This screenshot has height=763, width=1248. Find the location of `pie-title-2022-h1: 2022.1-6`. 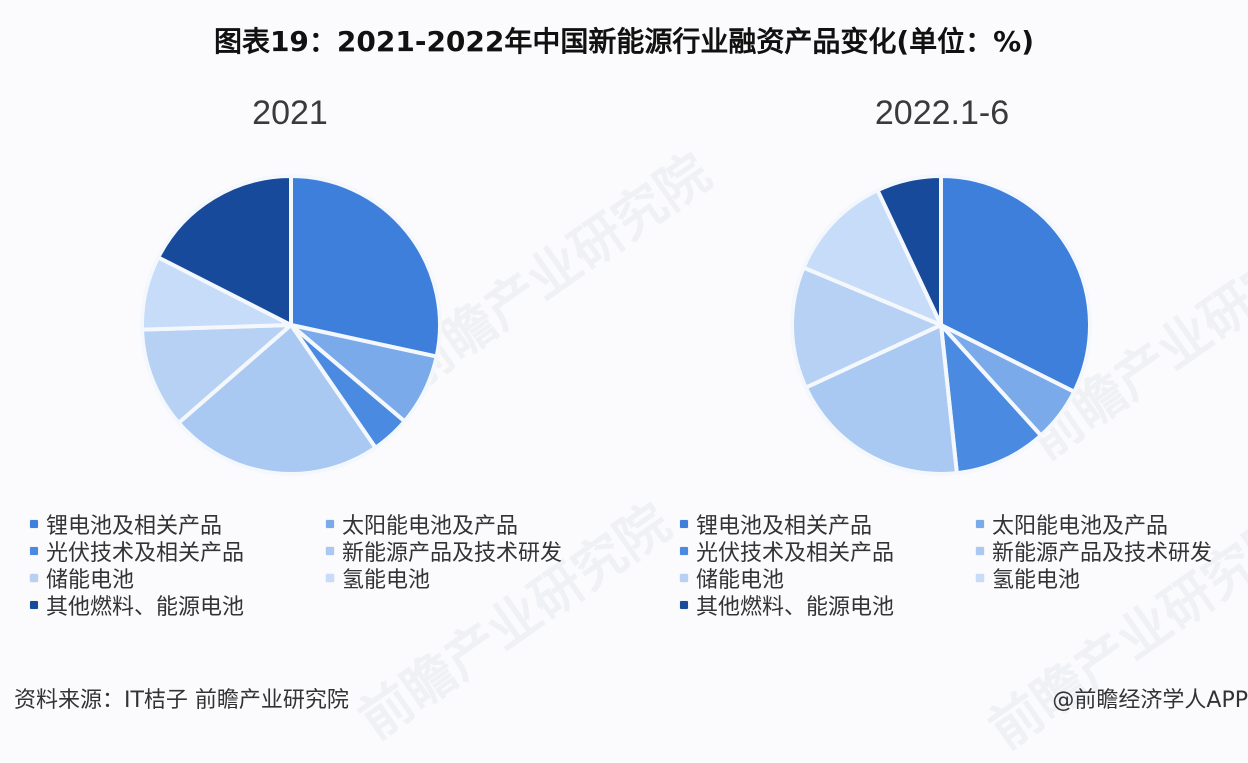

pie-title-2022-h1: 2022.1-6 is located at coordinates (942, 113).